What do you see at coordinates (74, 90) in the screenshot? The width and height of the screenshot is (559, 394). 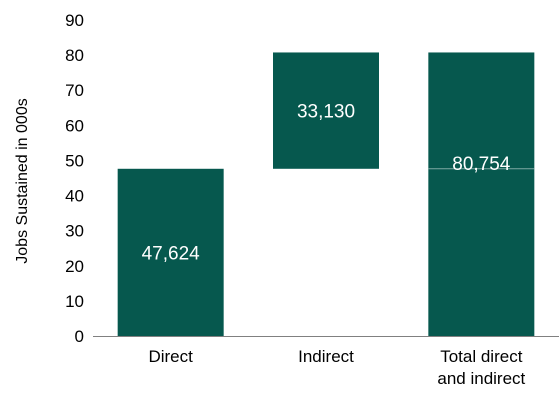 I see `y-tick-label: 70` at bounding box center [74, 90].